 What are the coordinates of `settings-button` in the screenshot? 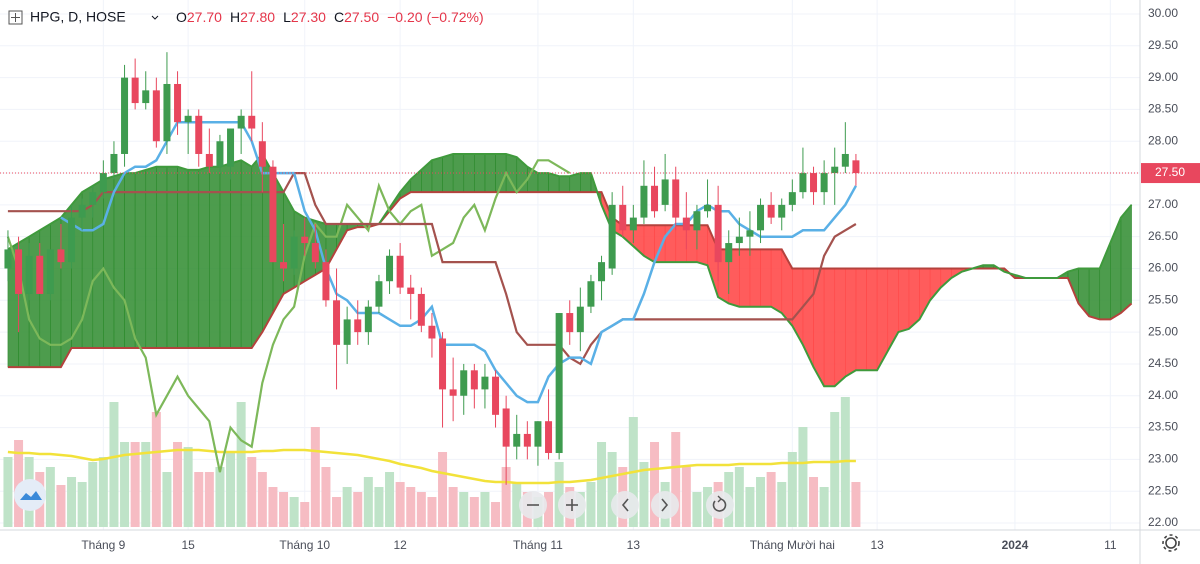 It's located at (1171, 543).